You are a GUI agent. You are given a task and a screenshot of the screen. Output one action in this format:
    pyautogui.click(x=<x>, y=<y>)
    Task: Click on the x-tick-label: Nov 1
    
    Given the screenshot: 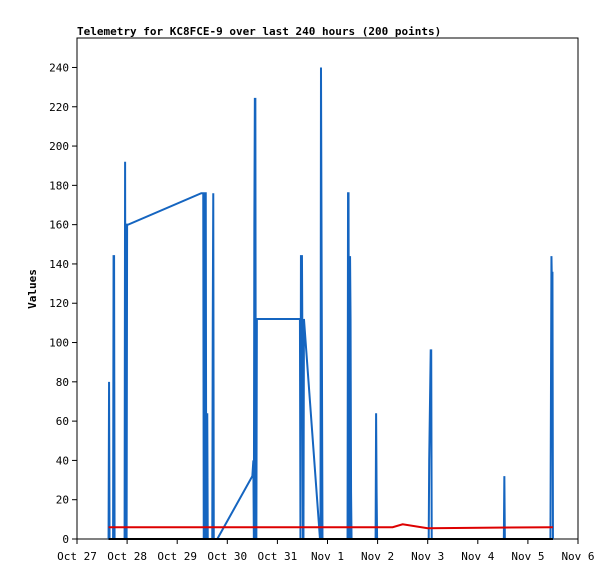 What is the action you would take?
    pyautogui.click(x=327, y=556)
    